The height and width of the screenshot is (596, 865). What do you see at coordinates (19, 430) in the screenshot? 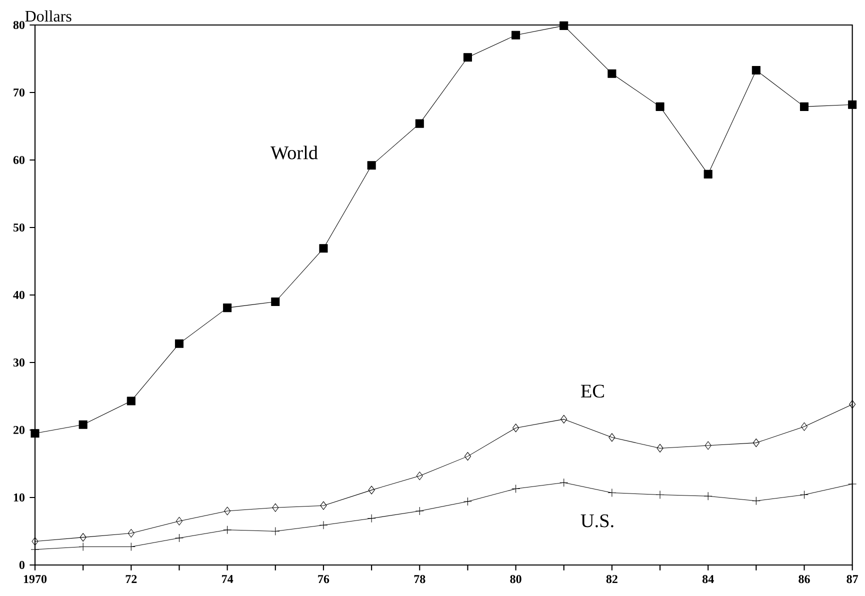
I see `y-tick-label: 20` at bounding box center [19, 430].